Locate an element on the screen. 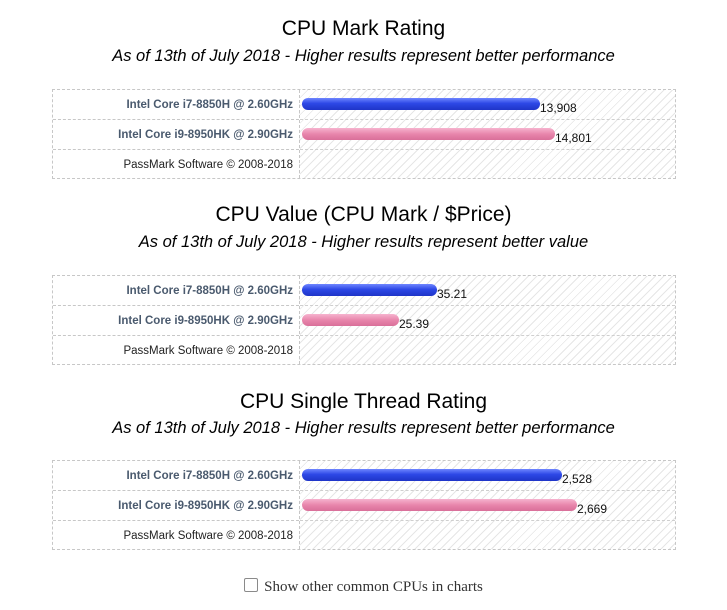 This screenshot has height=610, width=727. chart-title: CPU Value (CPU Mark / $Price) is located at coordinates (363, 214).